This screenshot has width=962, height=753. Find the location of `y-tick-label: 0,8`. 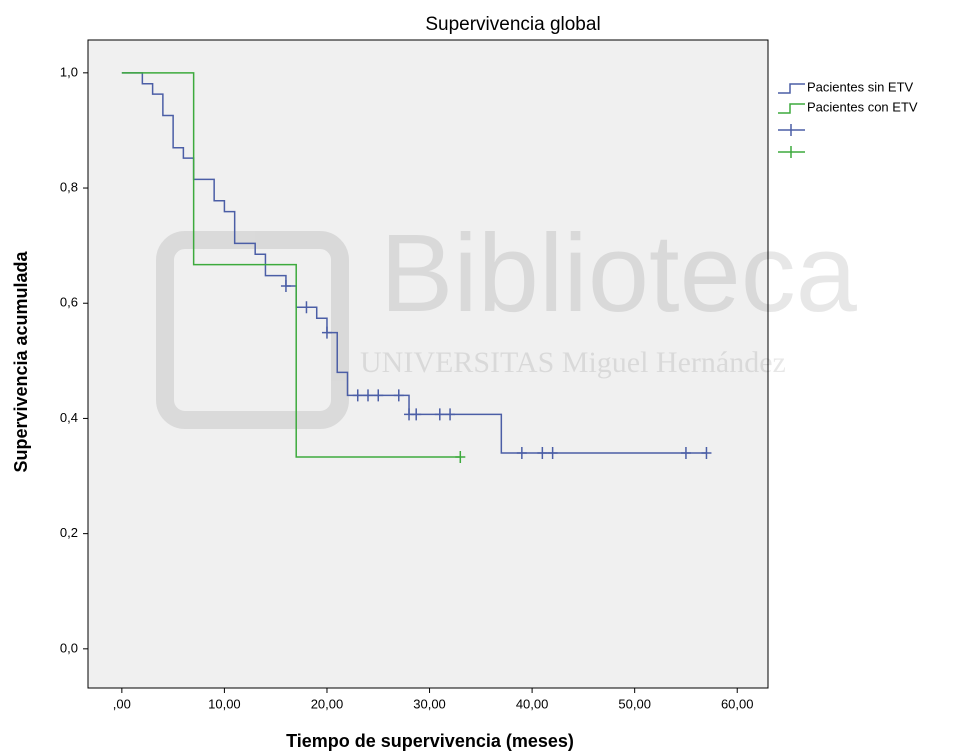

y-tick-label: 0,8 is located at coordinates (69, 186).